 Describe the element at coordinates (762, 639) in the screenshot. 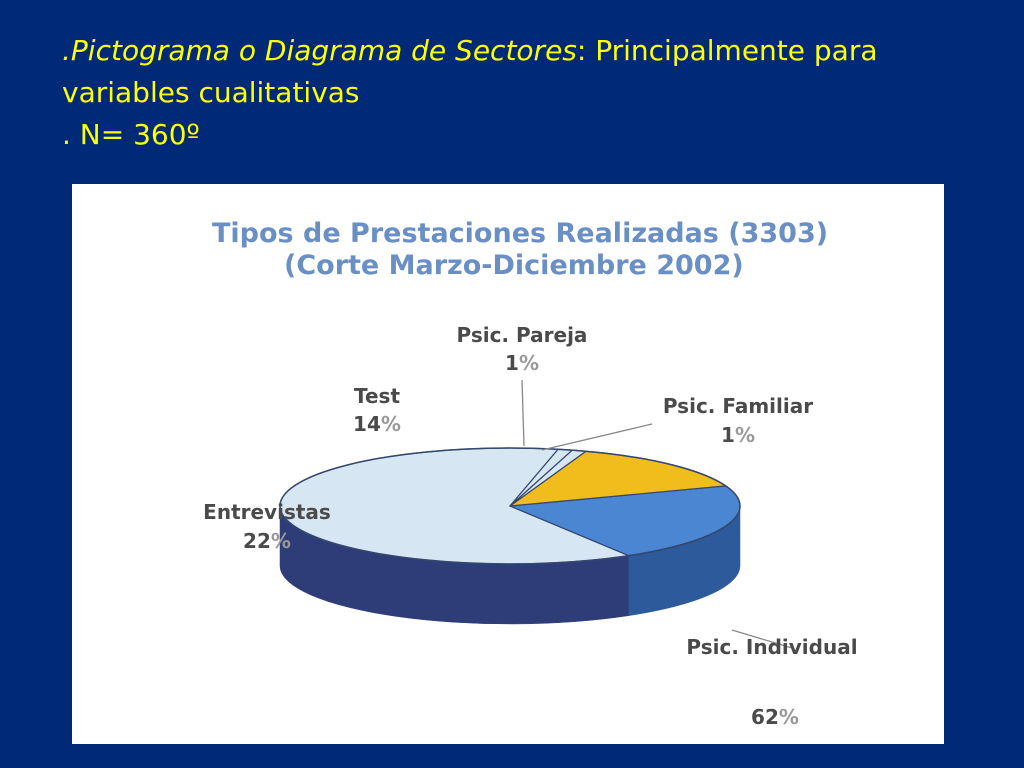

I see `leader-line-psic-individual` at that location.